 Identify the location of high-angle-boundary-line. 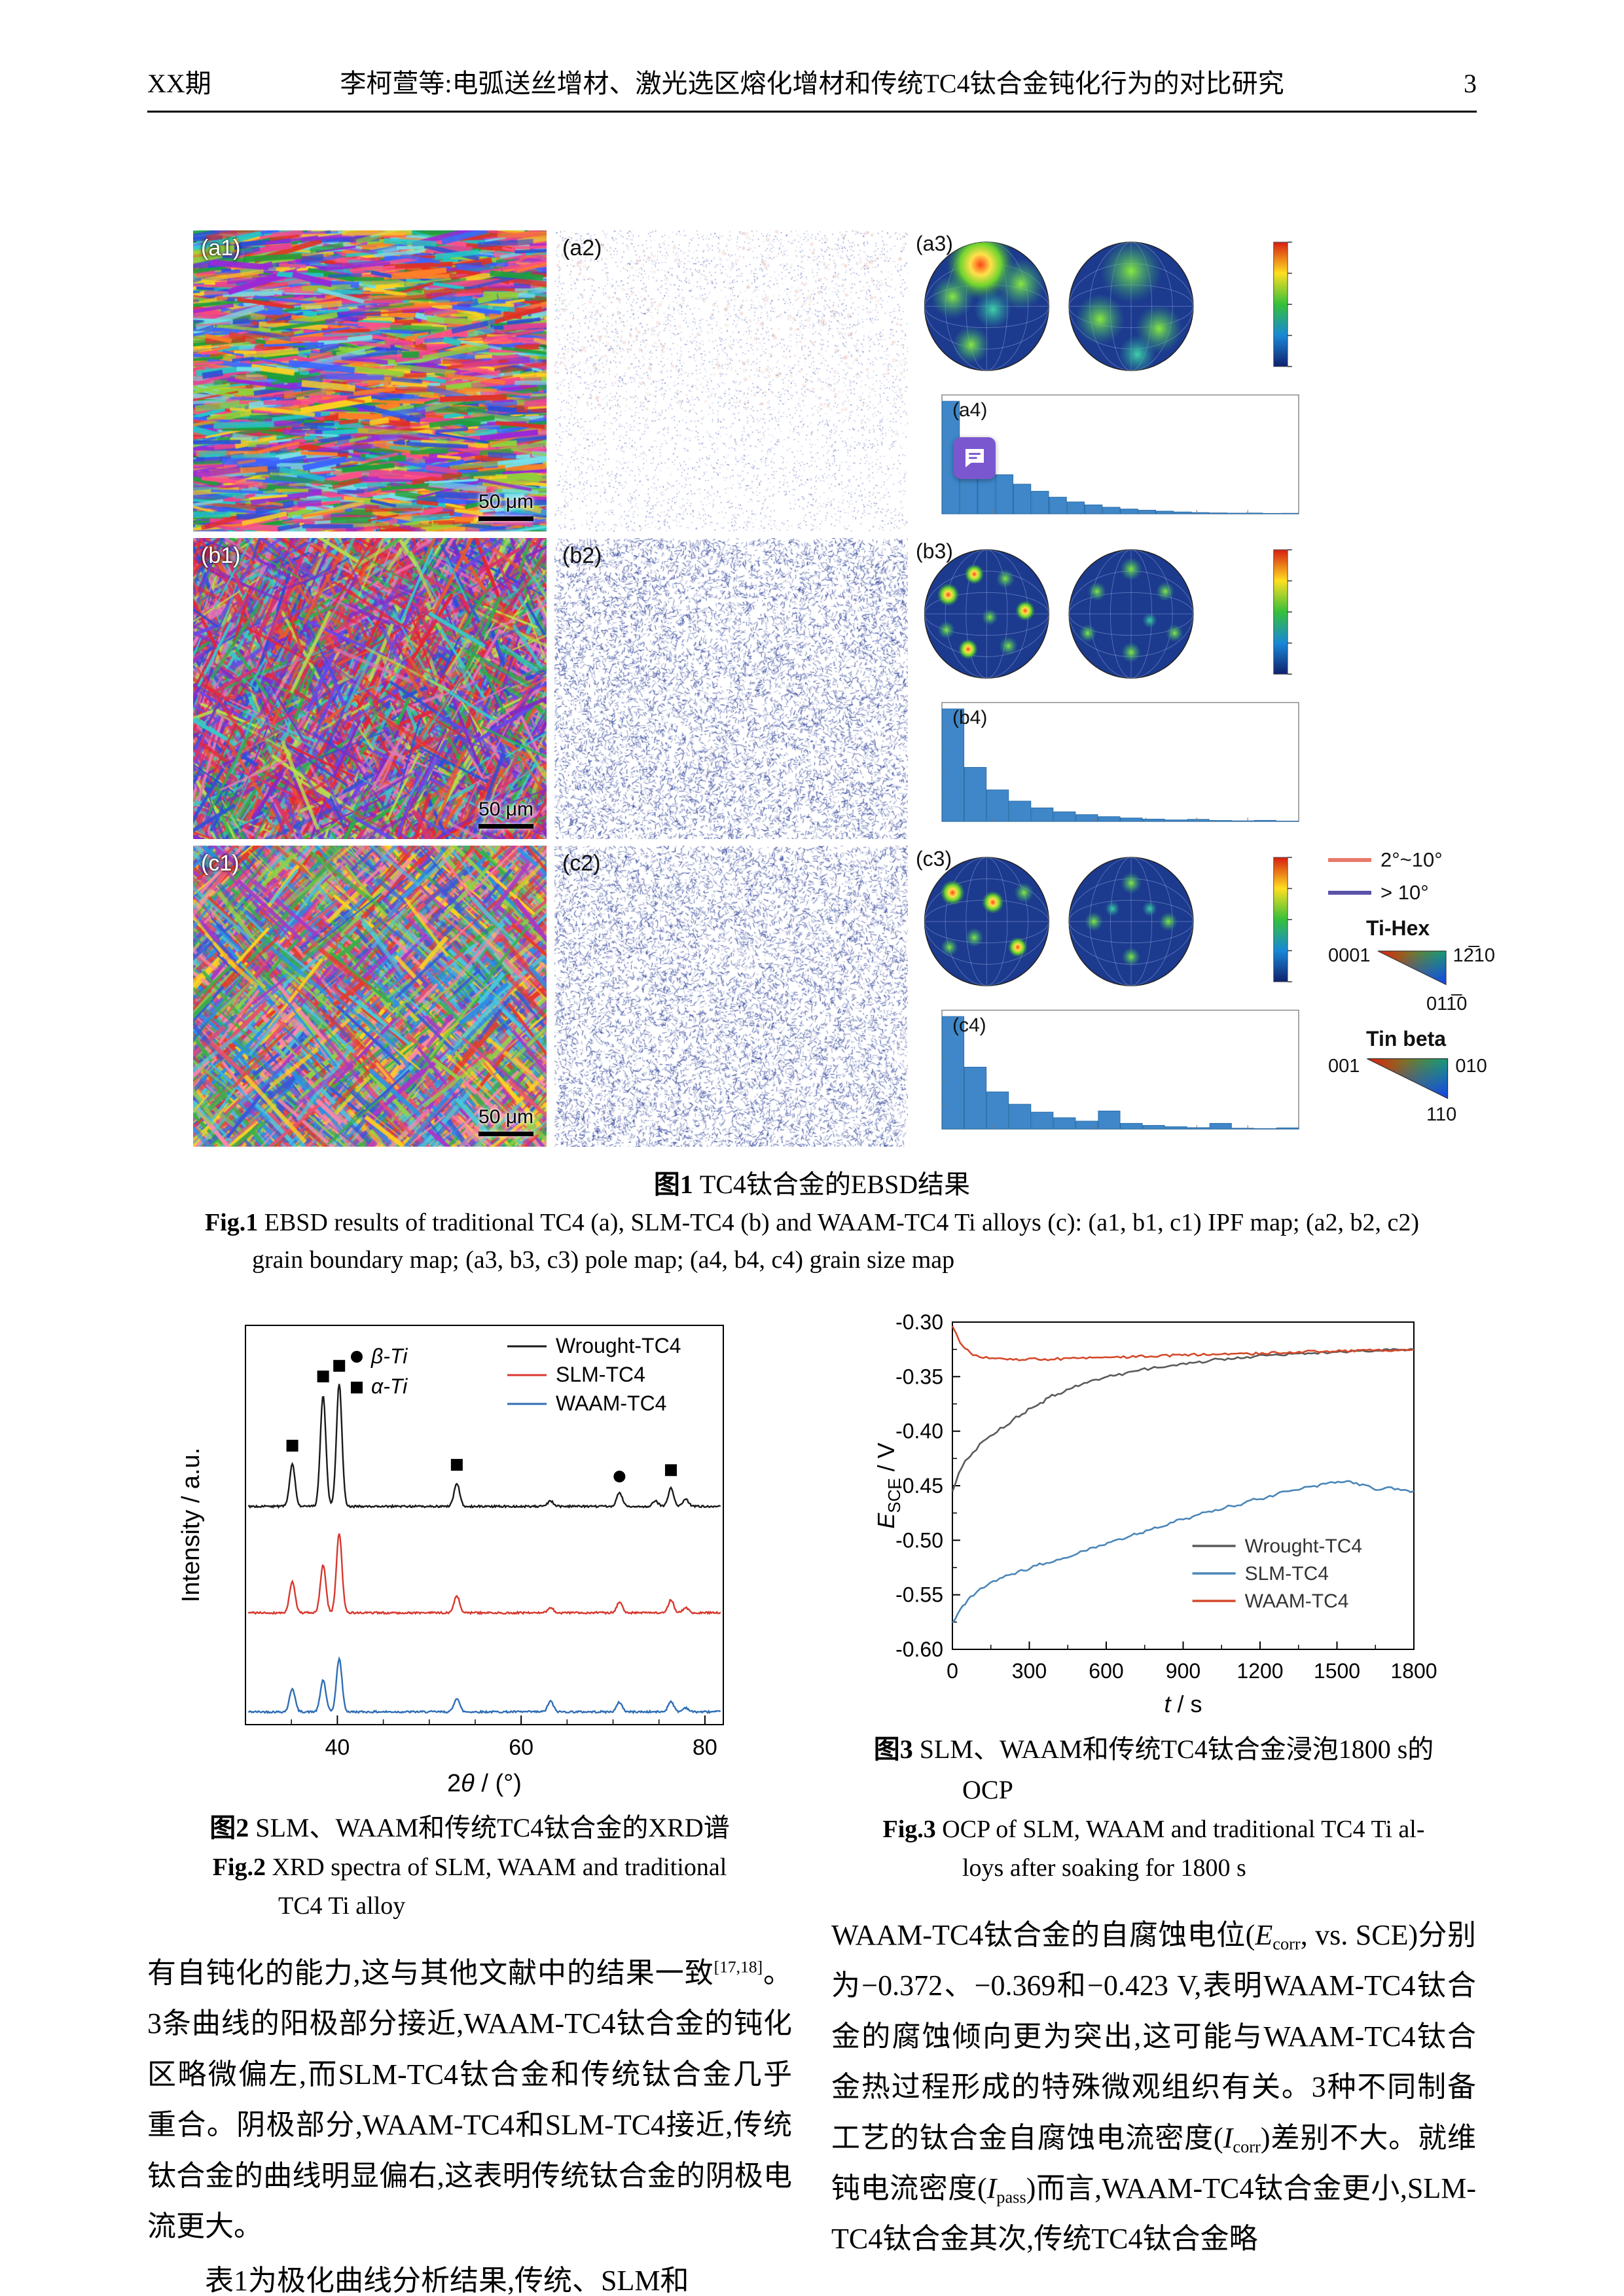
(1349, 893).